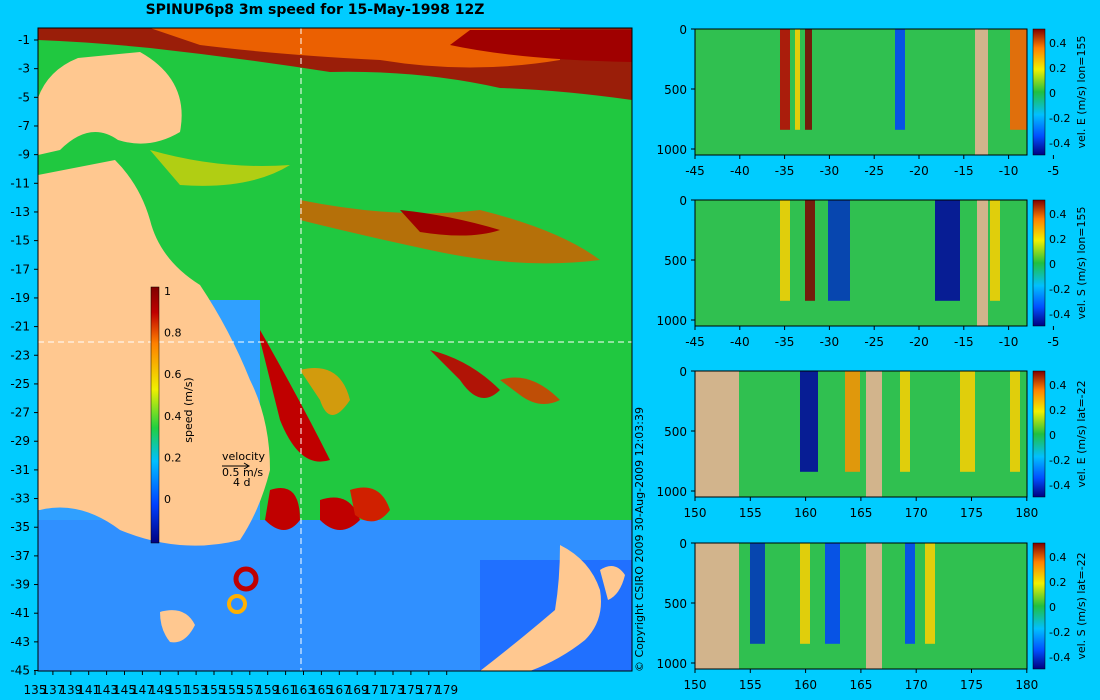 Image resolution: width=1100 pixels, height=700 pixels. Describe the element at coordinates (124, 690) in the screenshot. I see `map-x-tick-label: 145` at that location.